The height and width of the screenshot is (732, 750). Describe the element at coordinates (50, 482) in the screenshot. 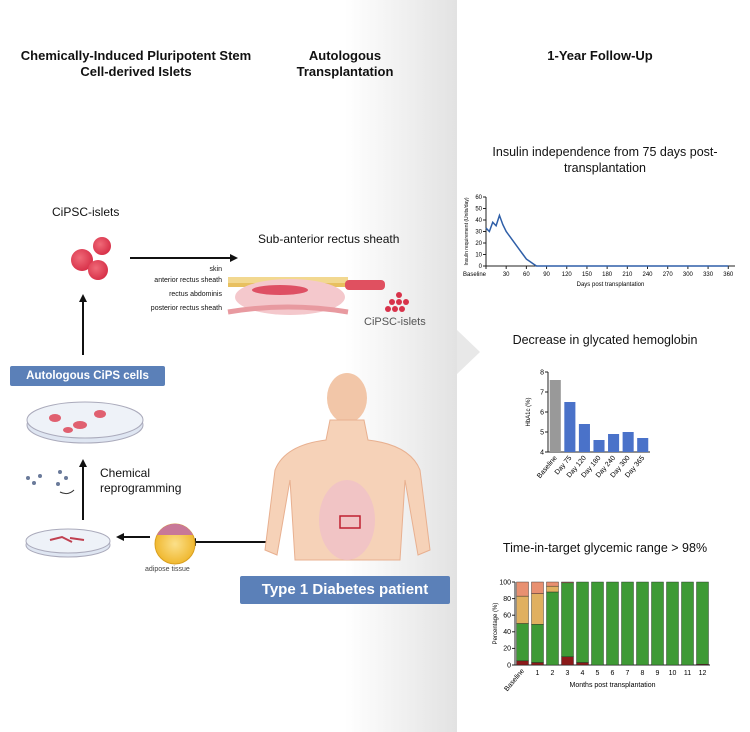

I see `molecules` at that location.